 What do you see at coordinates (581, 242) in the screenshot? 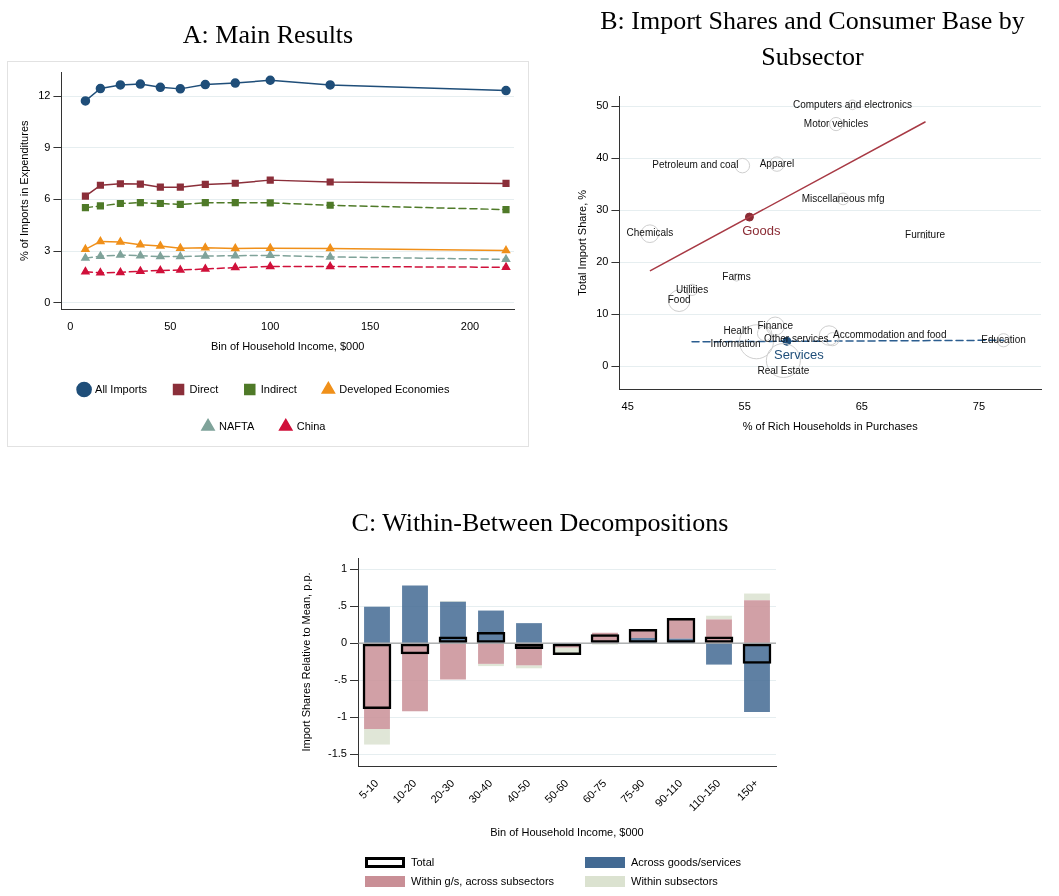
I see `y-axis-title: Total Import Share, %` at bounding box center [581, 242].